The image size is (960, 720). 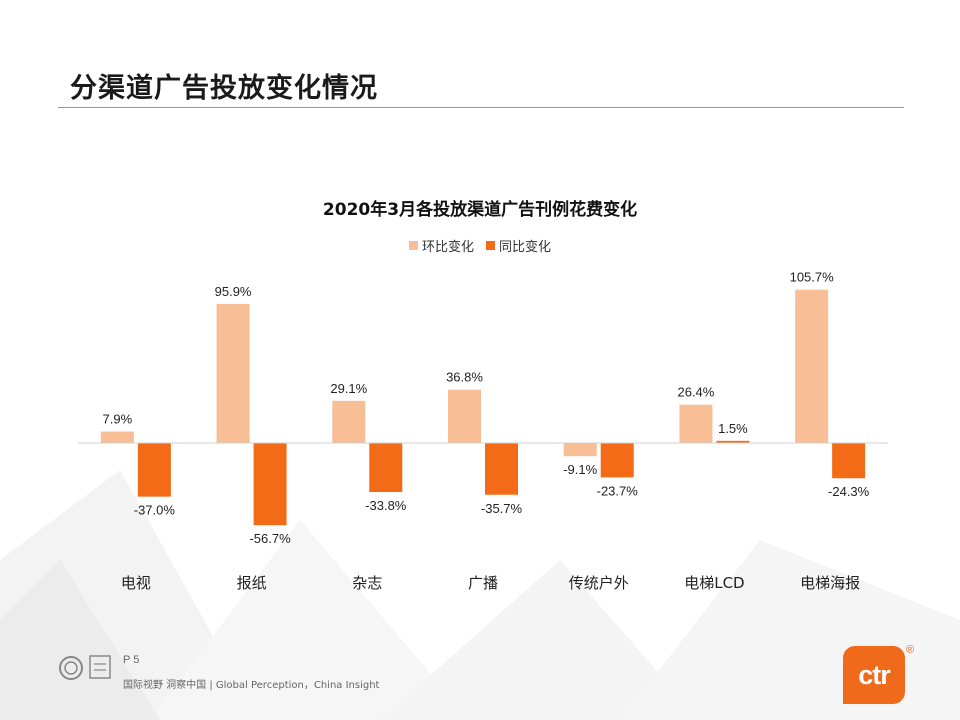 What do you see at coordinates (714, 583) in the screenshot?
I see `category-label-5: 电梯LCD` at bounding box center [714, 583].